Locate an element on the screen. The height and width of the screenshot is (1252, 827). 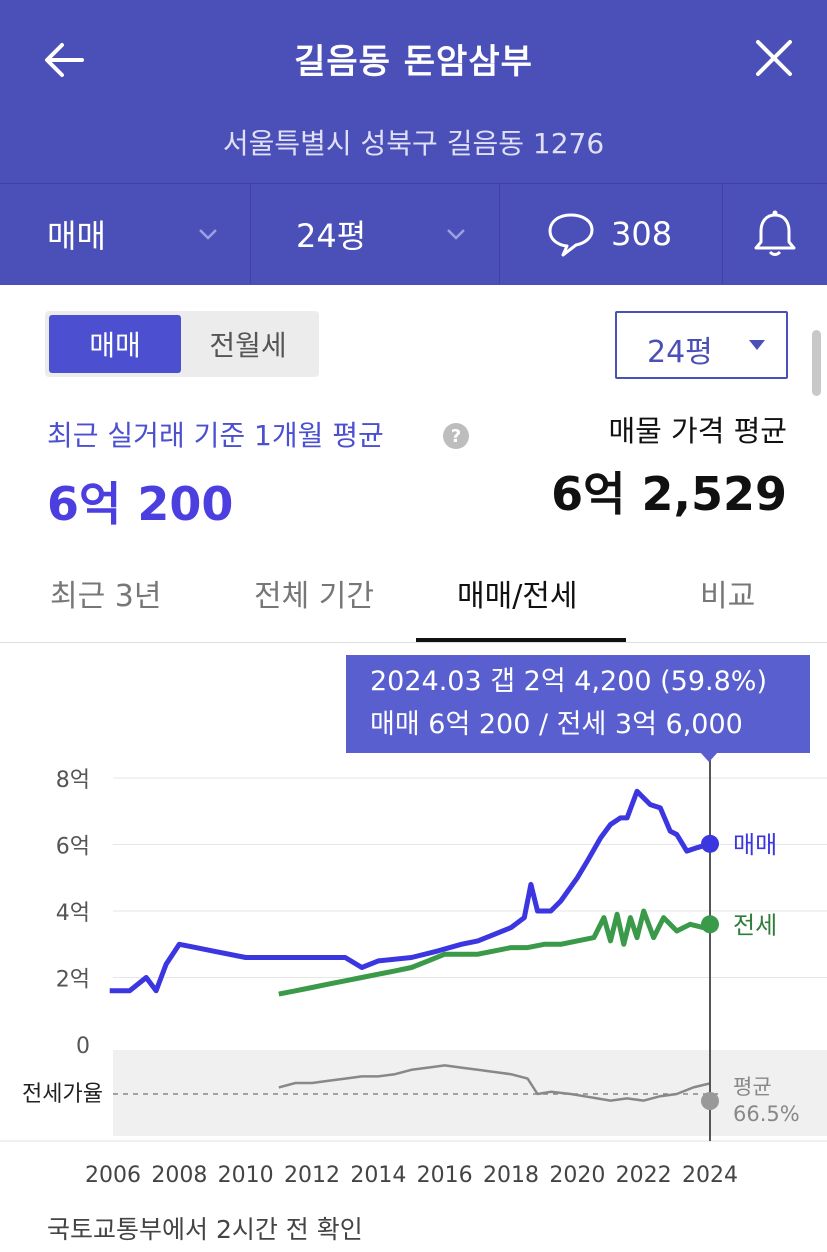
x-tick-label: 2022 is located at coordinates (644, 1175).